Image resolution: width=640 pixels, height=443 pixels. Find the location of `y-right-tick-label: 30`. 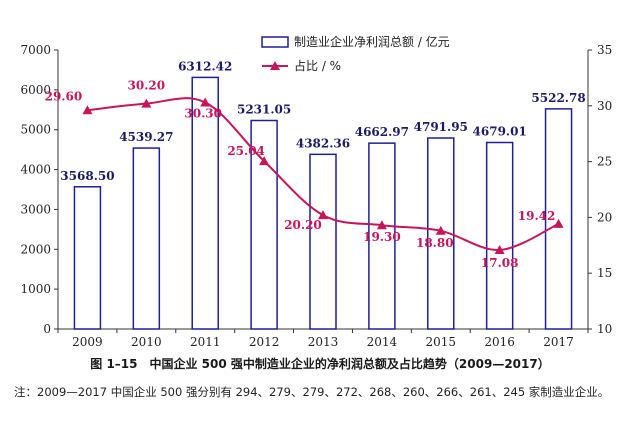

y-right-tick-label: 30 is located at coordinates (604, 106).